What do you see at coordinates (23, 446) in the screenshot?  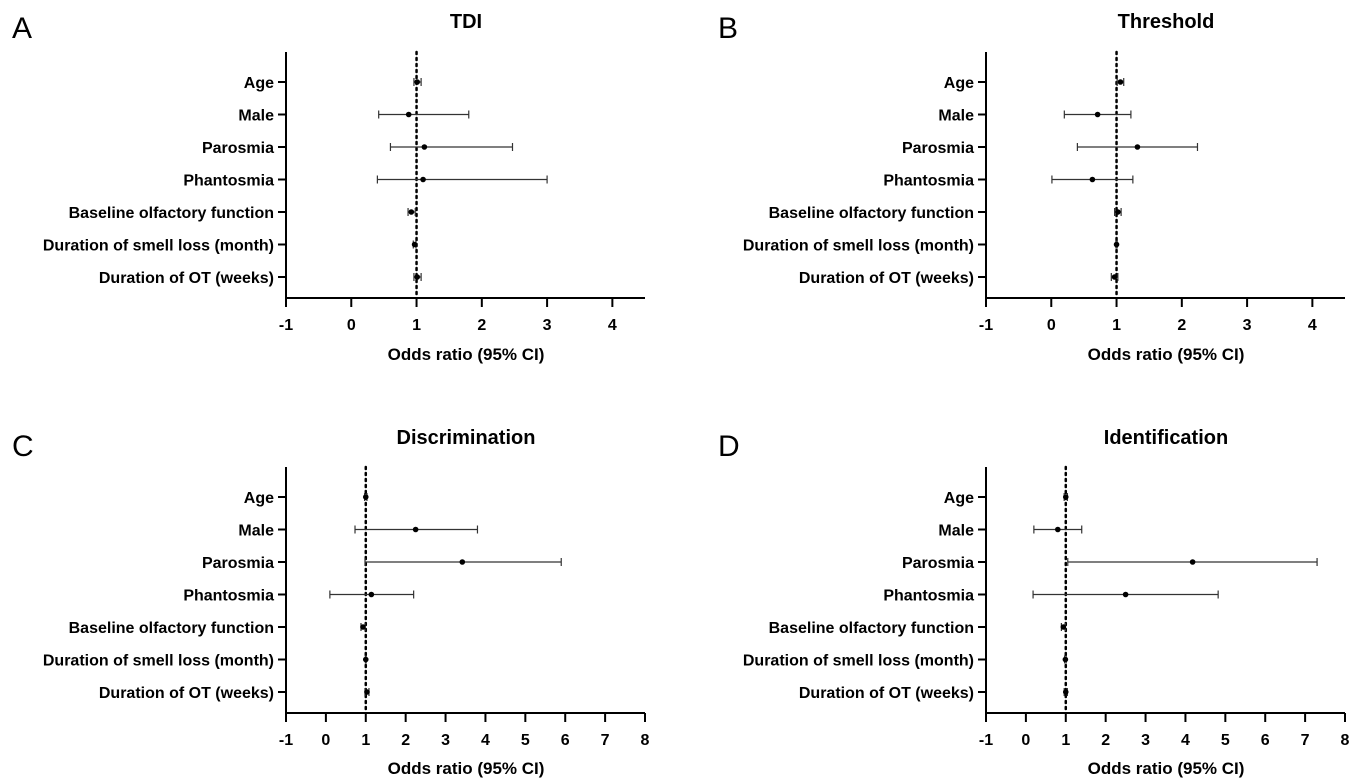 I see `panel-letter: C` at bounding box center [23, 446].